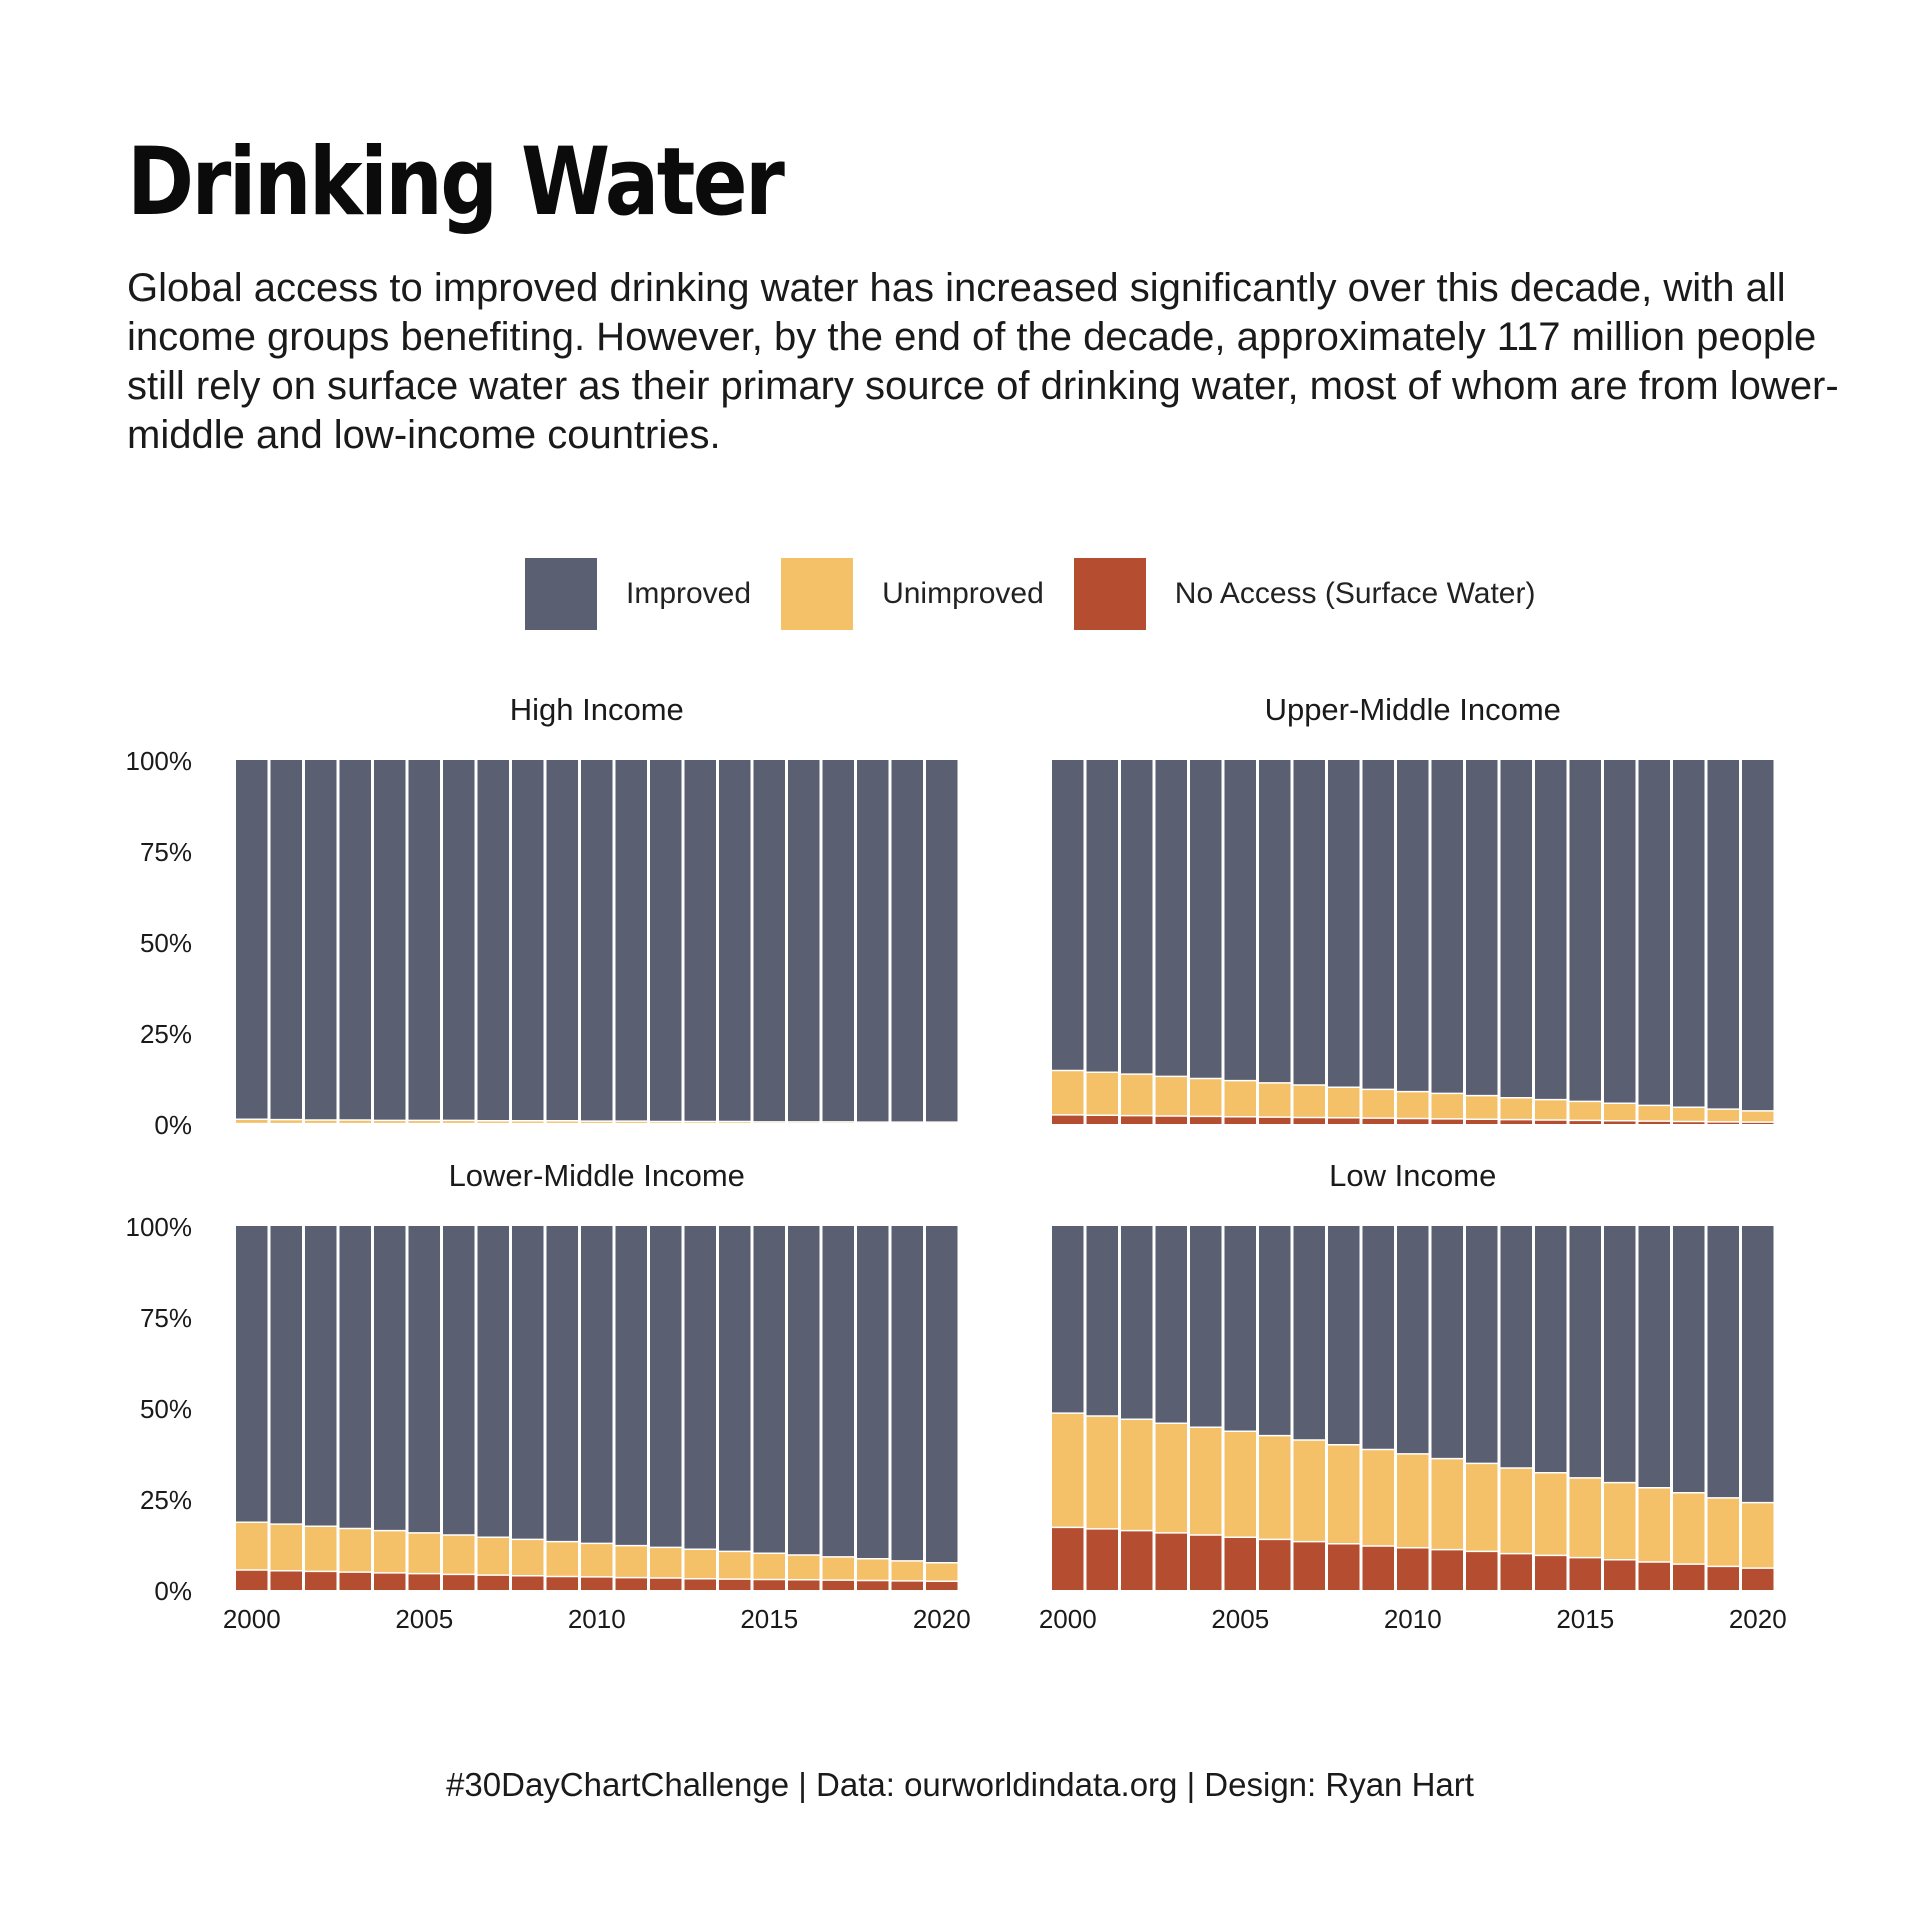 This screenshot has height=1920, width=1920. I want to click on bar-low-income-no-access-surface-water-2017, so click(1654, 1575).